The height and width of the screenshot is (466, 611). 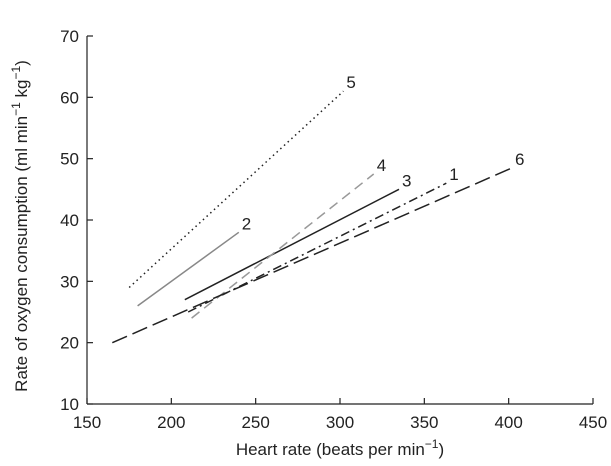 What do you see at coordinates (424, 422) in the screenshot?
I see `x-tick-label: 350` at bounding box center [424, 422].